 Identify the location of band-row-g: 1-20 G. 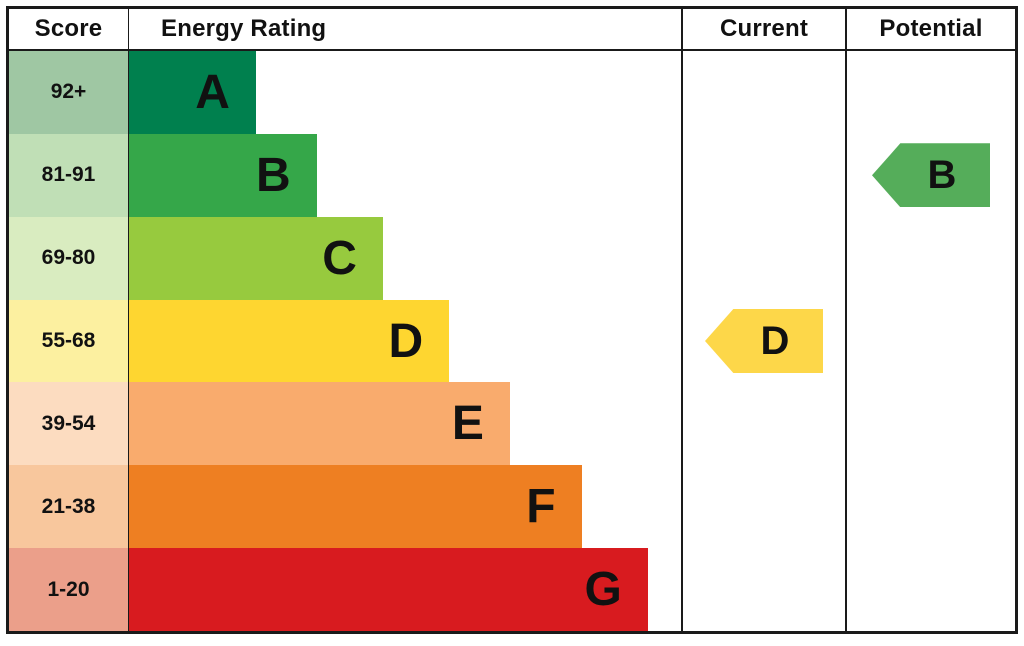
(512, 590).